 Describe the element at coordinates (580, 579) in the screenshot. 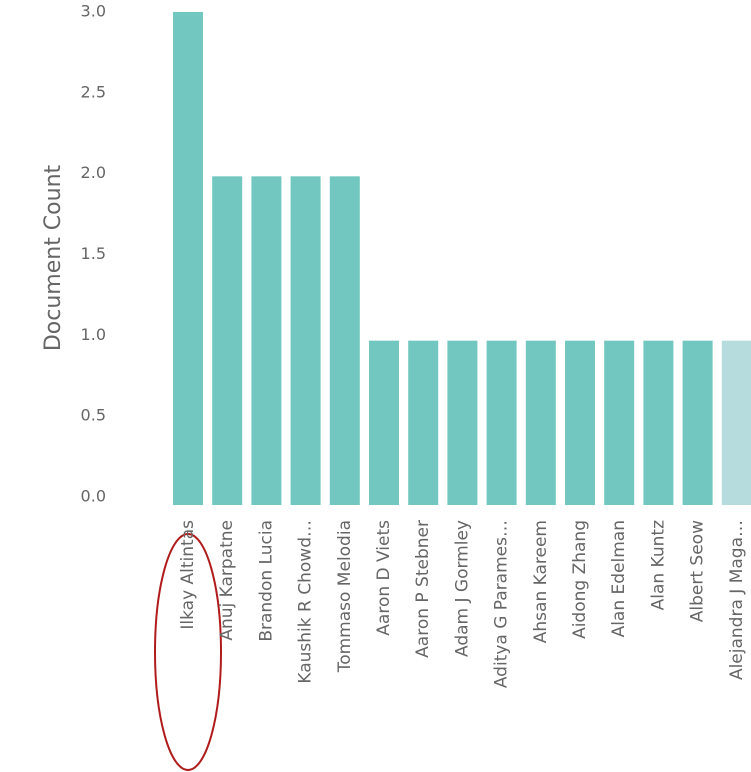

I see `x-tick-label: Aidong Zhang` at that location.